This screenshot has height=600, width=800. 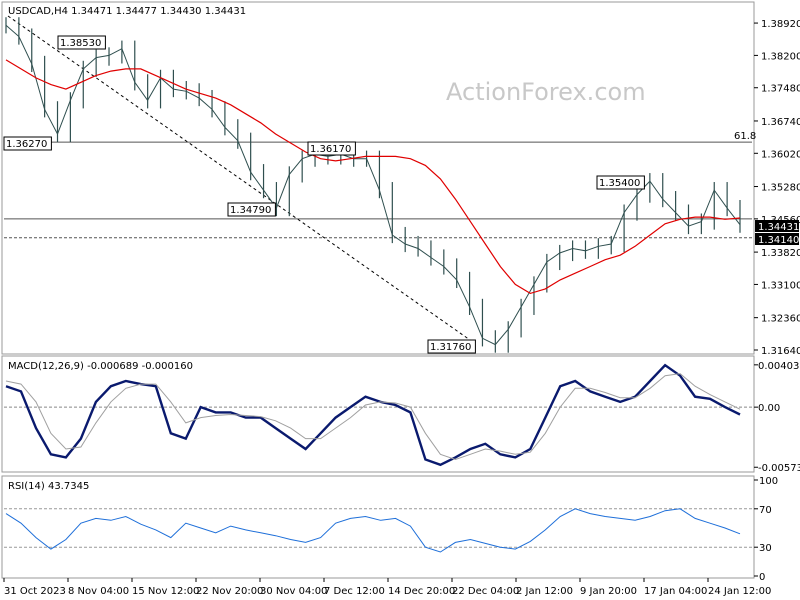 I want to click on price-y-tick-label: 1.36740, so click(x=780, y=122).